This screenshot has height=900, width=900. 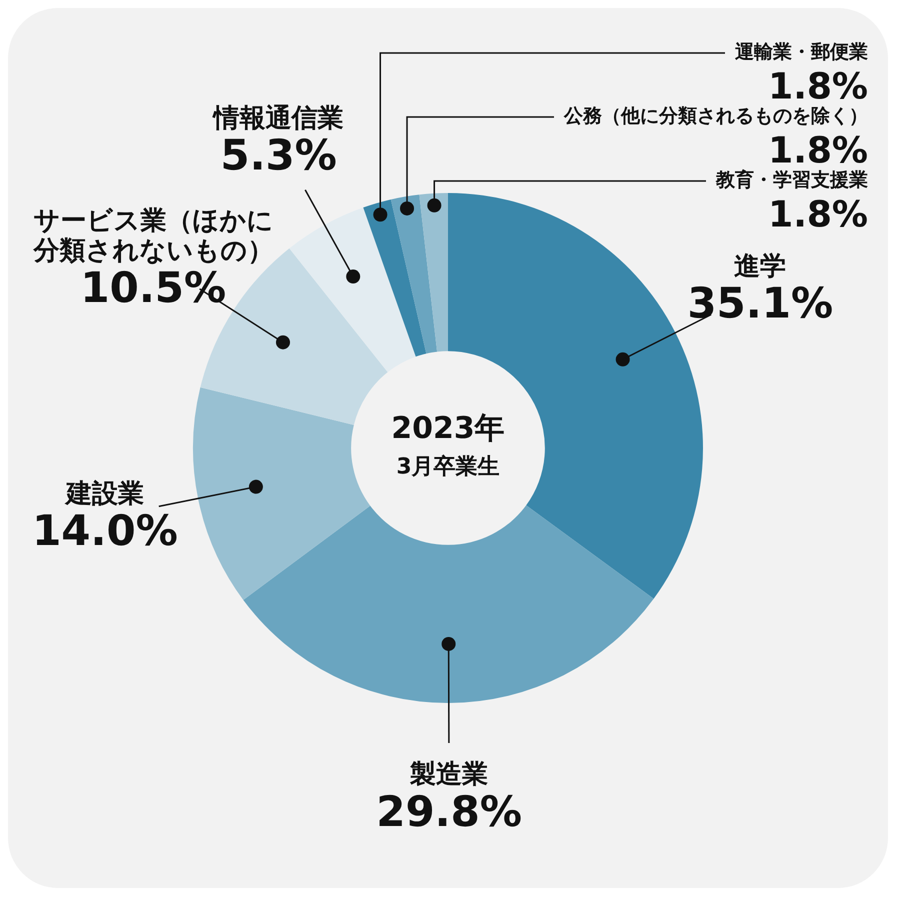 What do you see at coordinates (801, 51) in the screenshot?
I see `slice-label: 運輸業・郵便業` at bounding box center [801, 51].